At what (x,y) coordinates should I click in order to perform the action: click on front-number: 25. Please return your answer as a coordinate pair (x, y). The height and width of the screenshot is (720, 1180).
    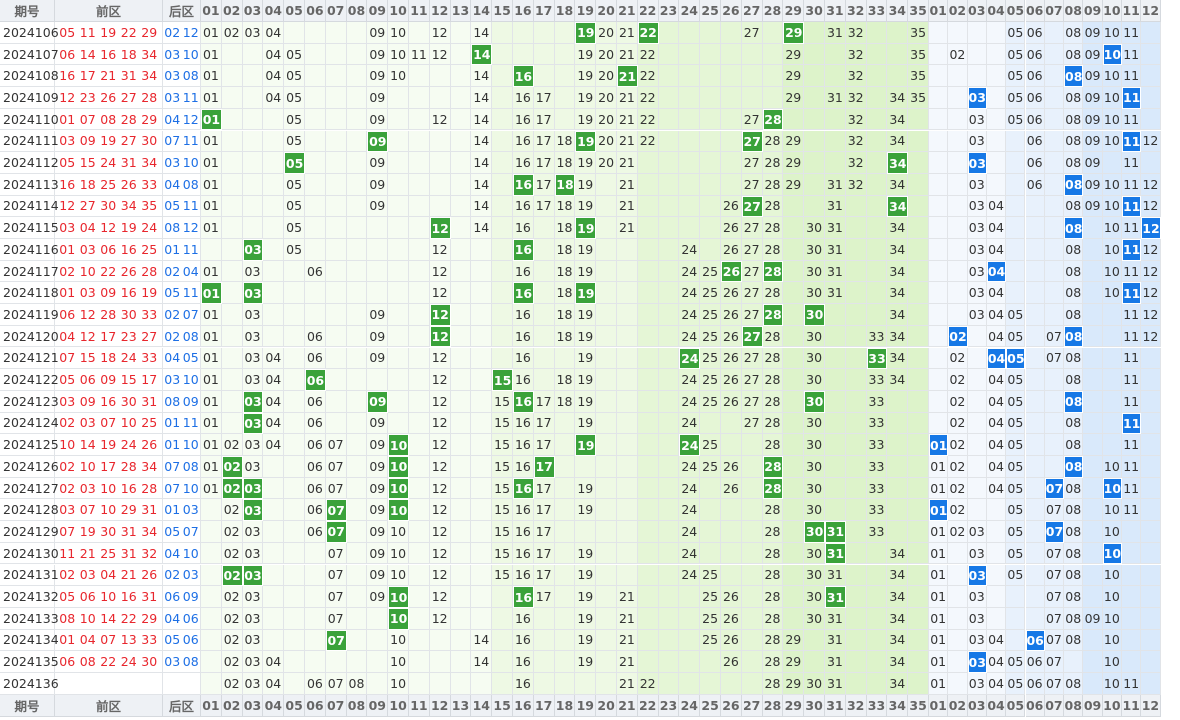
    Looking at the image, I should click on (149, 423).